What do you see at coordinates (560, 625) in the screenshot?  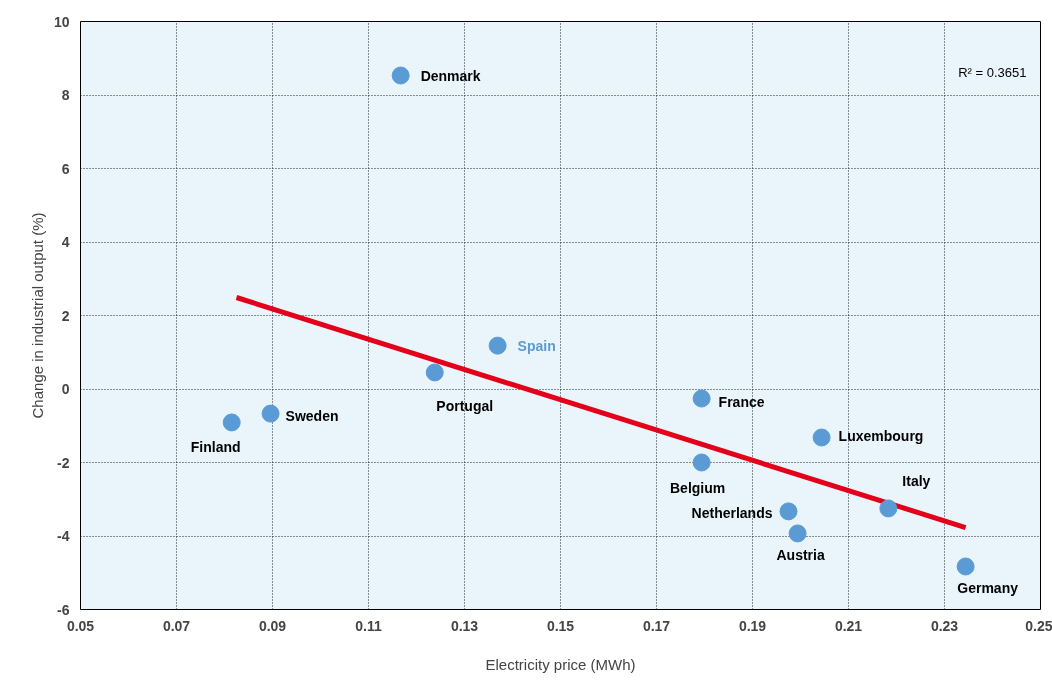 I see `x-tick-label: 0.15` at bounding box center [560, 625].